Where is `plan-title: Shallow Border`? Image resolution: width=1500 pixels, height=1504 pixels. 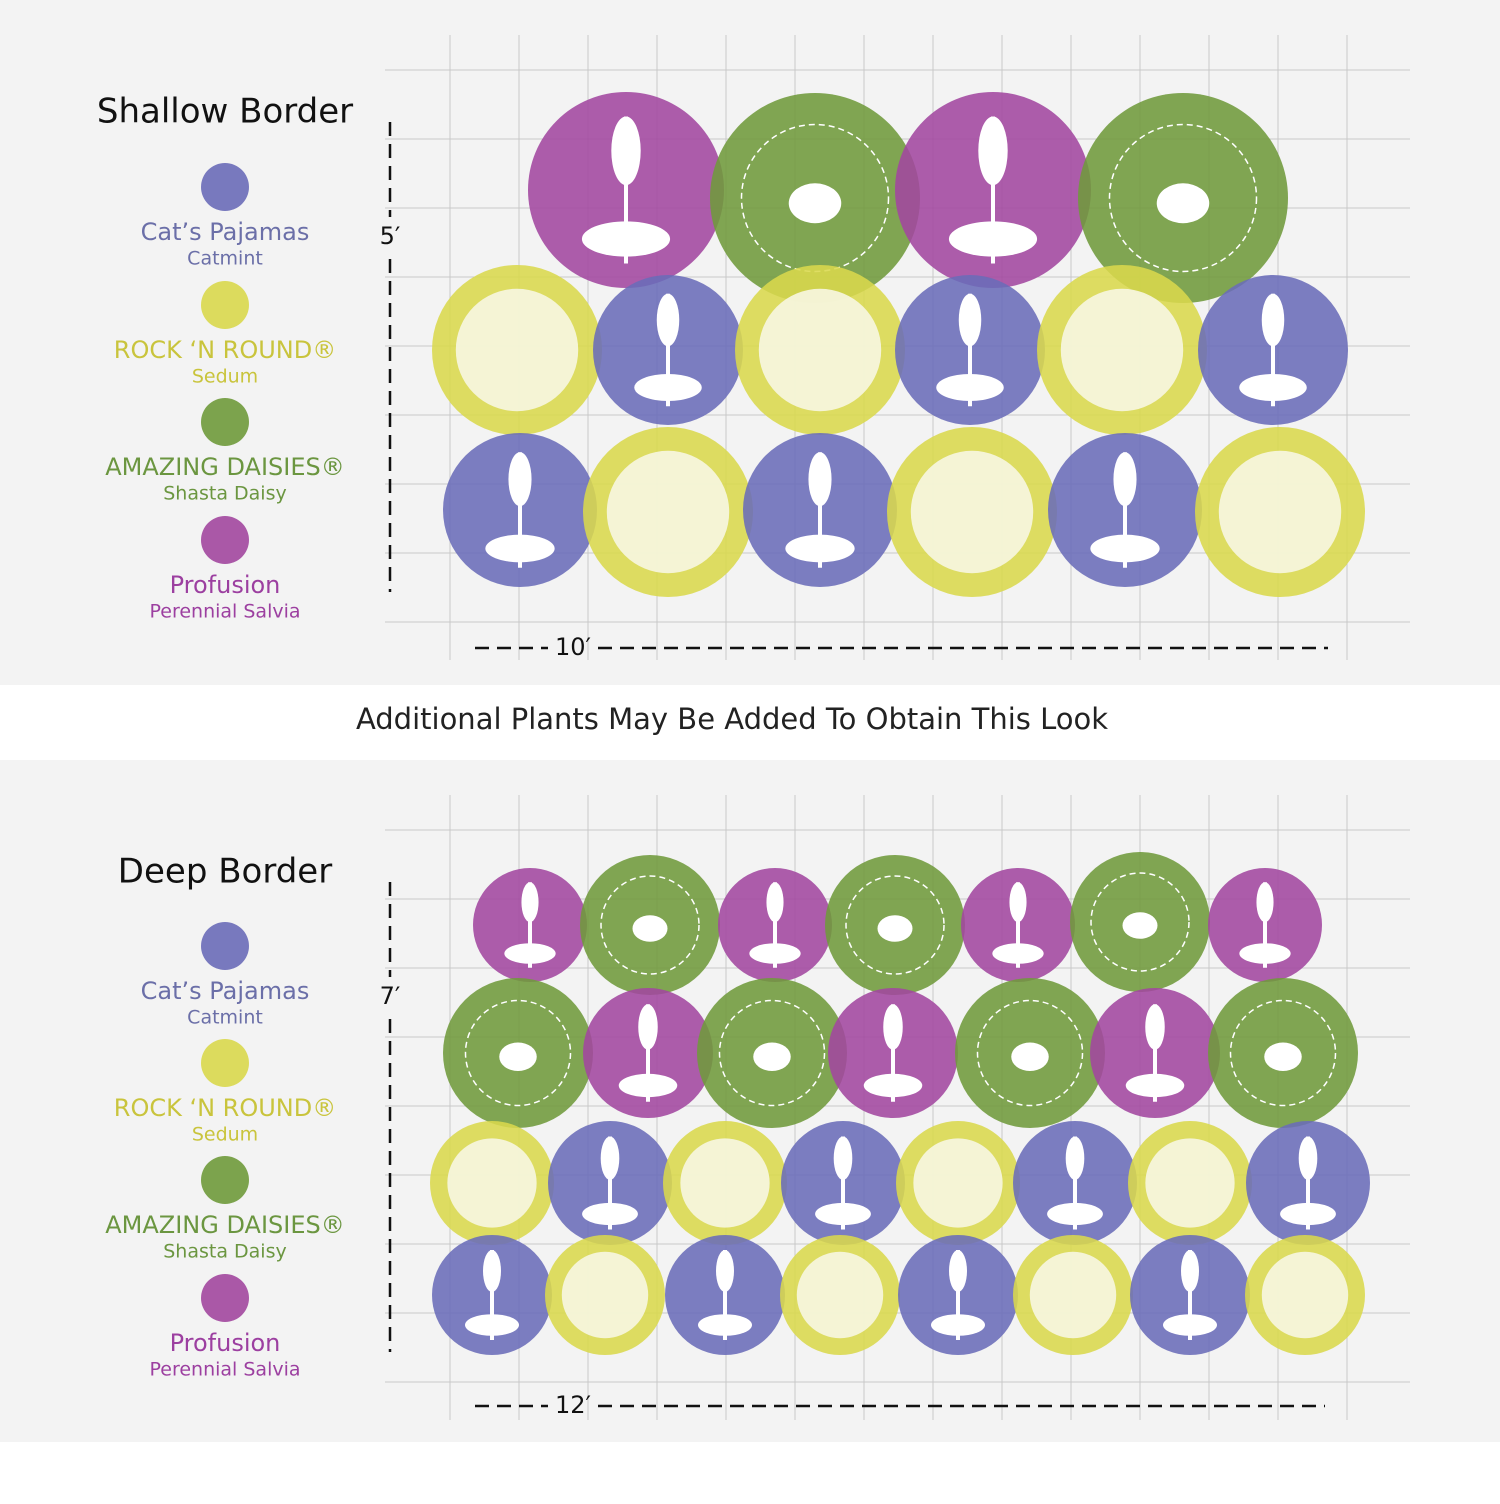 plan-title: Shallow Border is located at coordinates (225, 112).